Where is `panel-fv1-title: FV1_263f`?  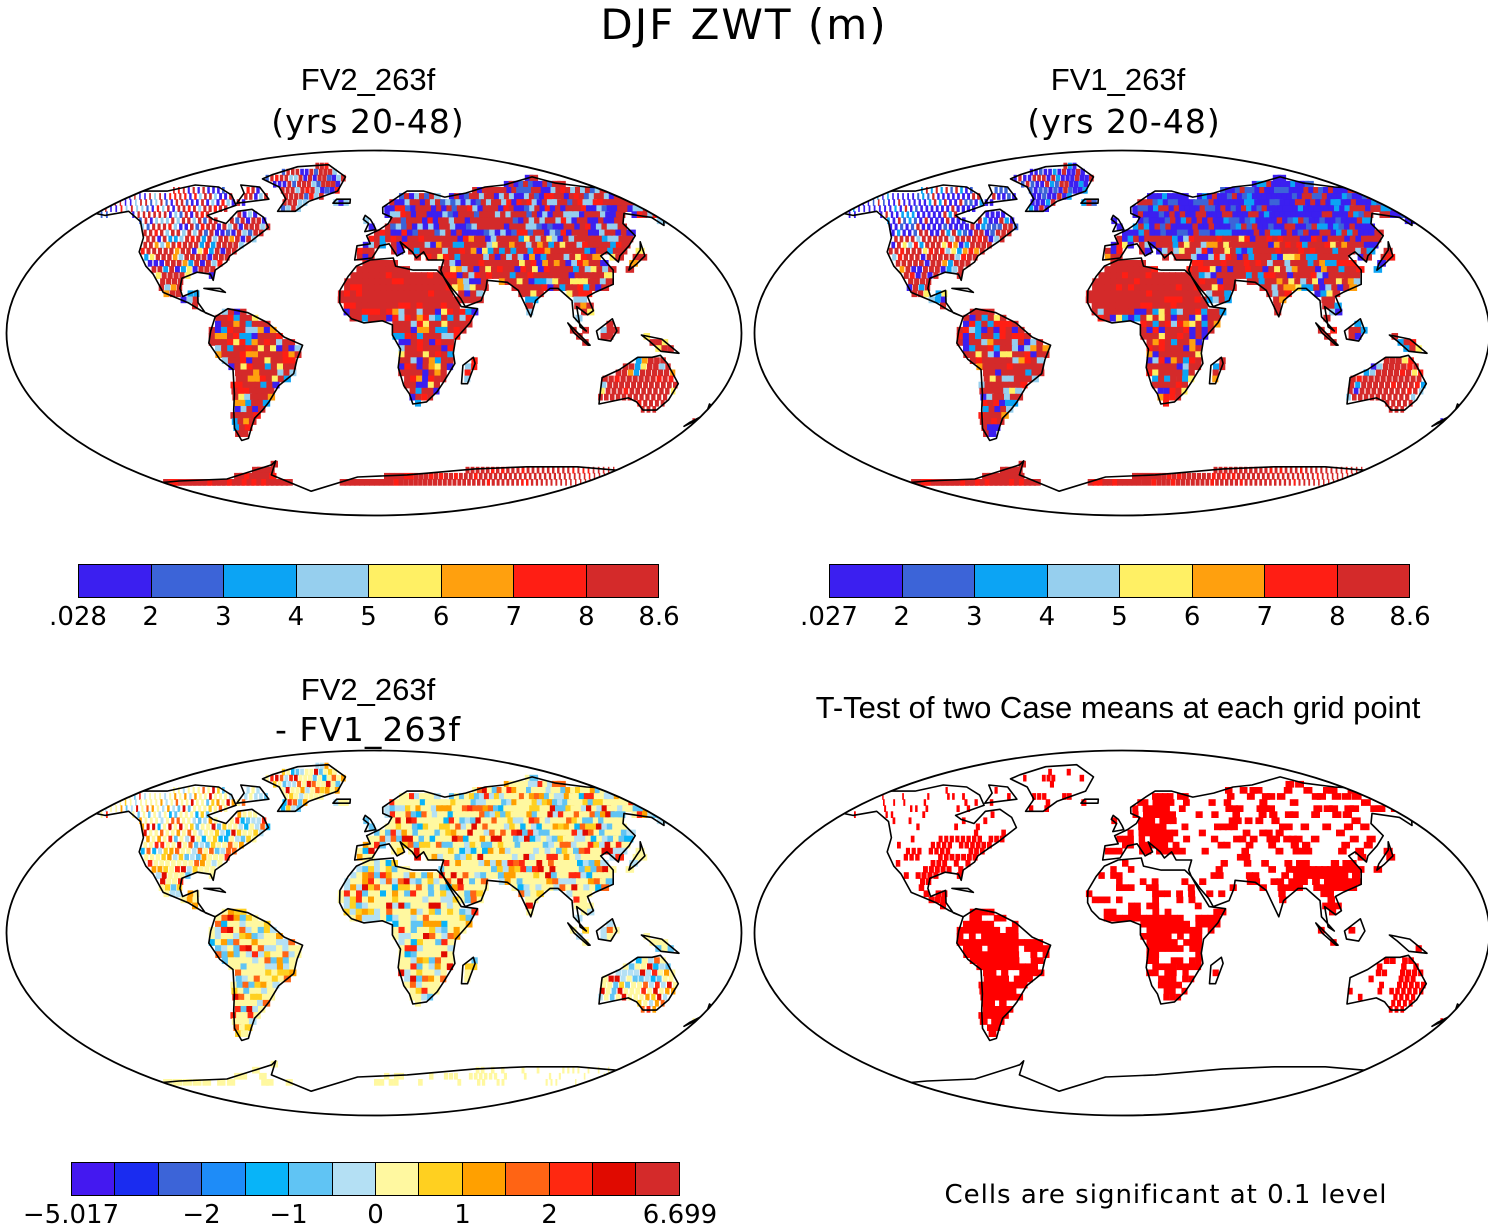
panel-fv1-title: FV1_263f is located at coordinates (1118, 80).